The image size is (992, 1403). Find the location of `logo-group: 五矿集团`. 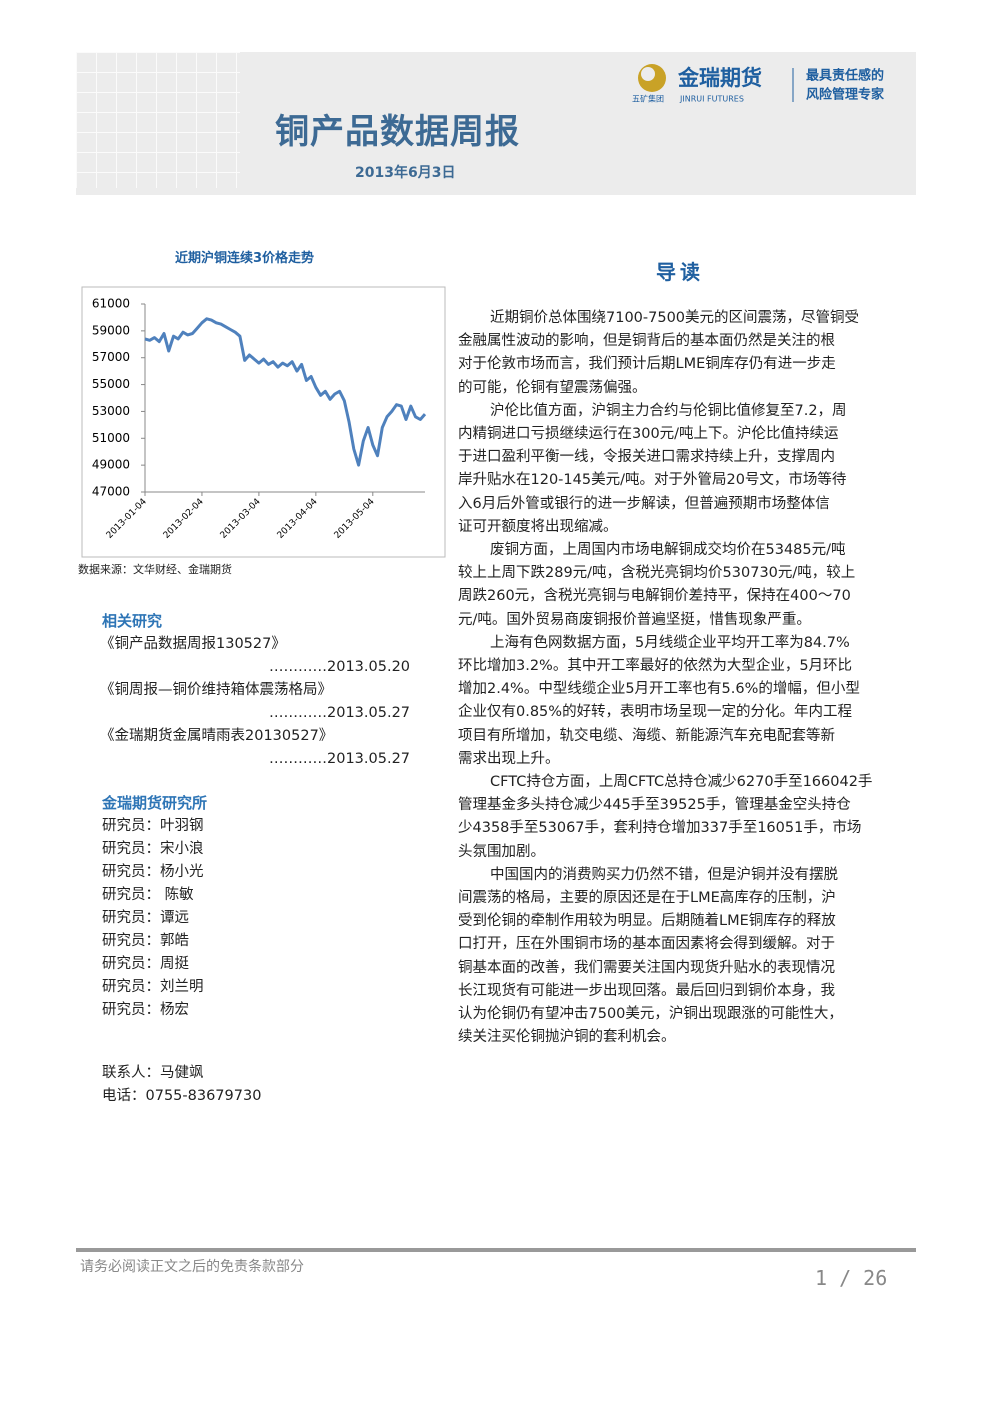

logo-group: 五矿集团 is located at coordinates (648, 99).